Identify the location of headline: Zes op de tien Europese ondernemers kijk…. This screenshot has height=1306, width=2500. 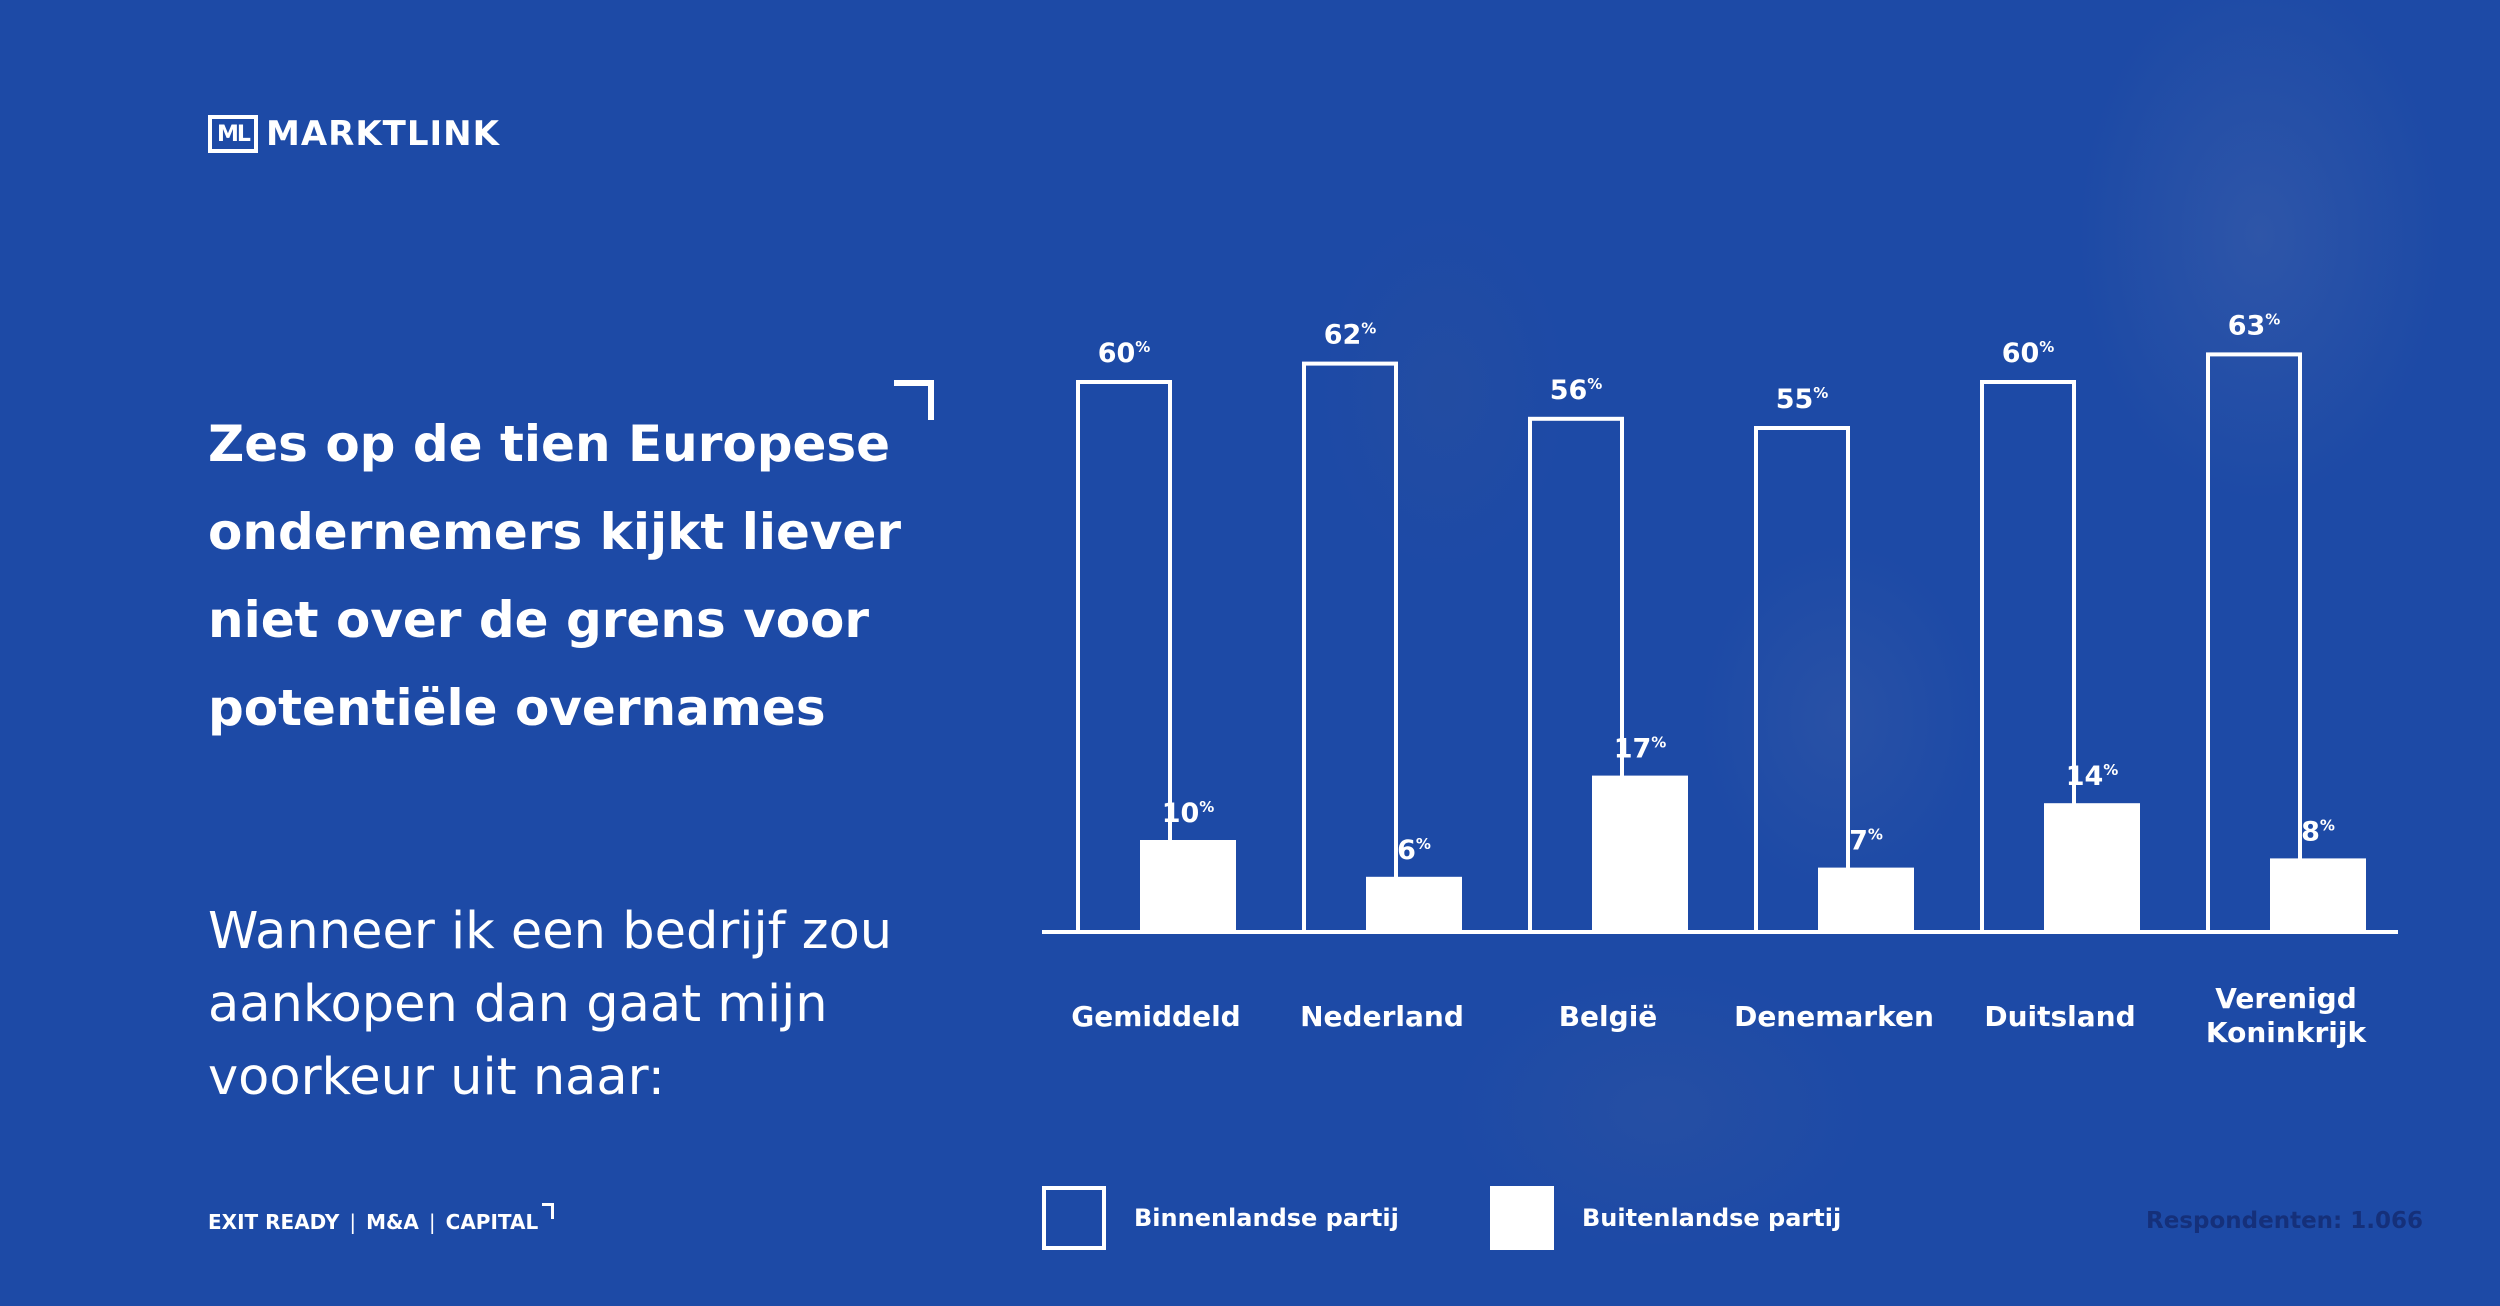
(555, 576).